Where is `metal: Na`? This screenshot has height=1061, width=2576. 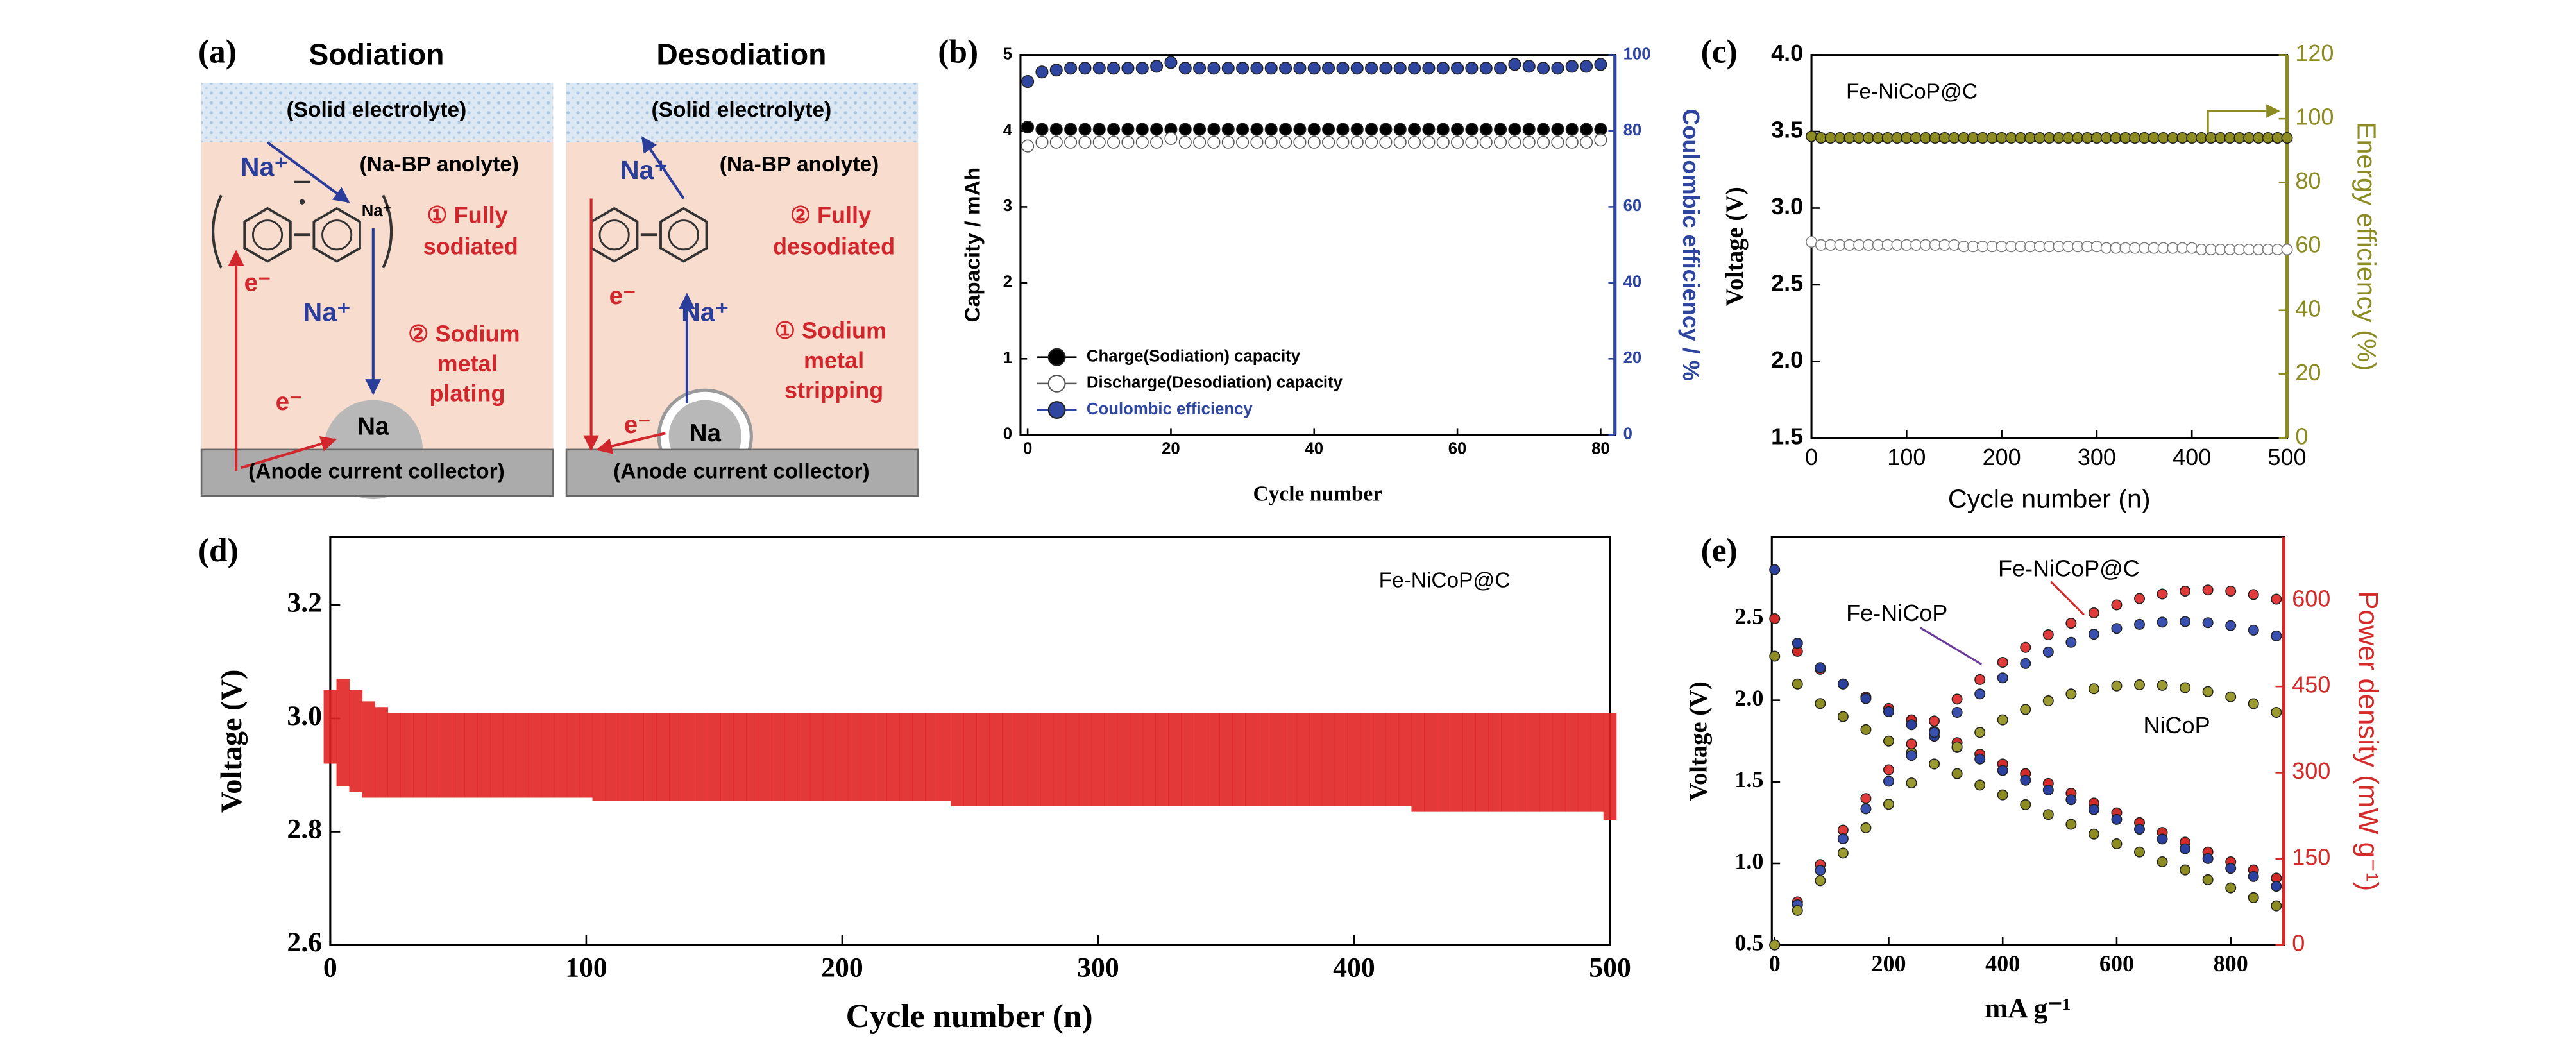 metal: Na is located at coordinates (706, 434).